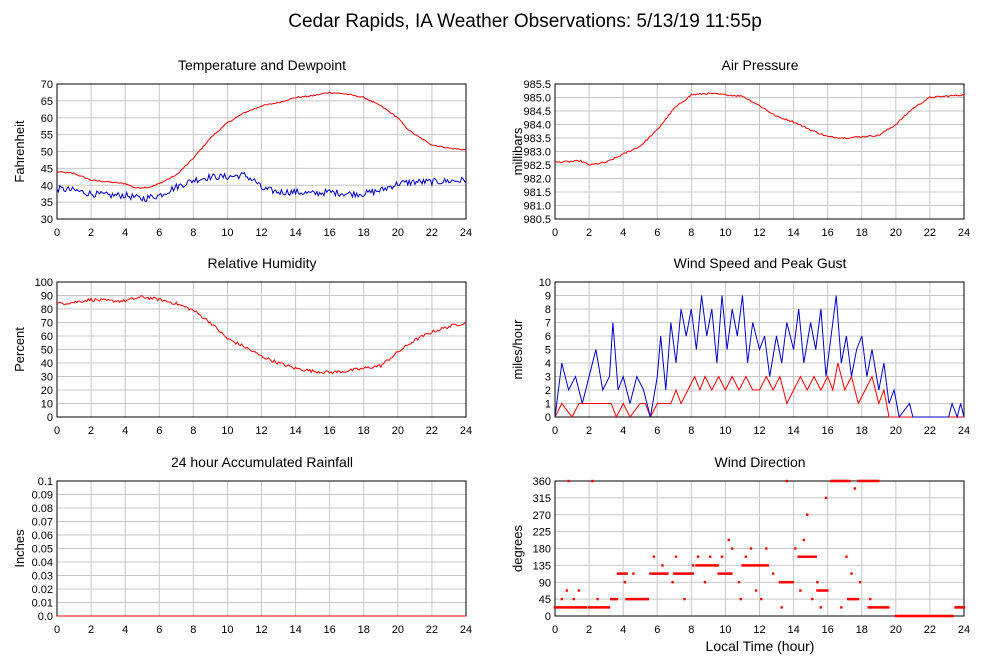 The width and height of the screenshot is (1000, 660). I want to click on y-tick-label: 0.1, so click(45, 482).